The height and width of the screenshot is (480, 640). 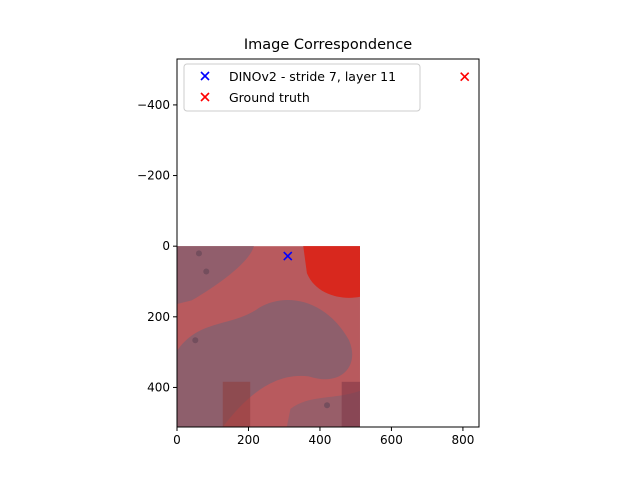 What do you see at coordinates (323, 408) in the screenshot?
I see `image-region-bottom` at bounding box center [323, 408].